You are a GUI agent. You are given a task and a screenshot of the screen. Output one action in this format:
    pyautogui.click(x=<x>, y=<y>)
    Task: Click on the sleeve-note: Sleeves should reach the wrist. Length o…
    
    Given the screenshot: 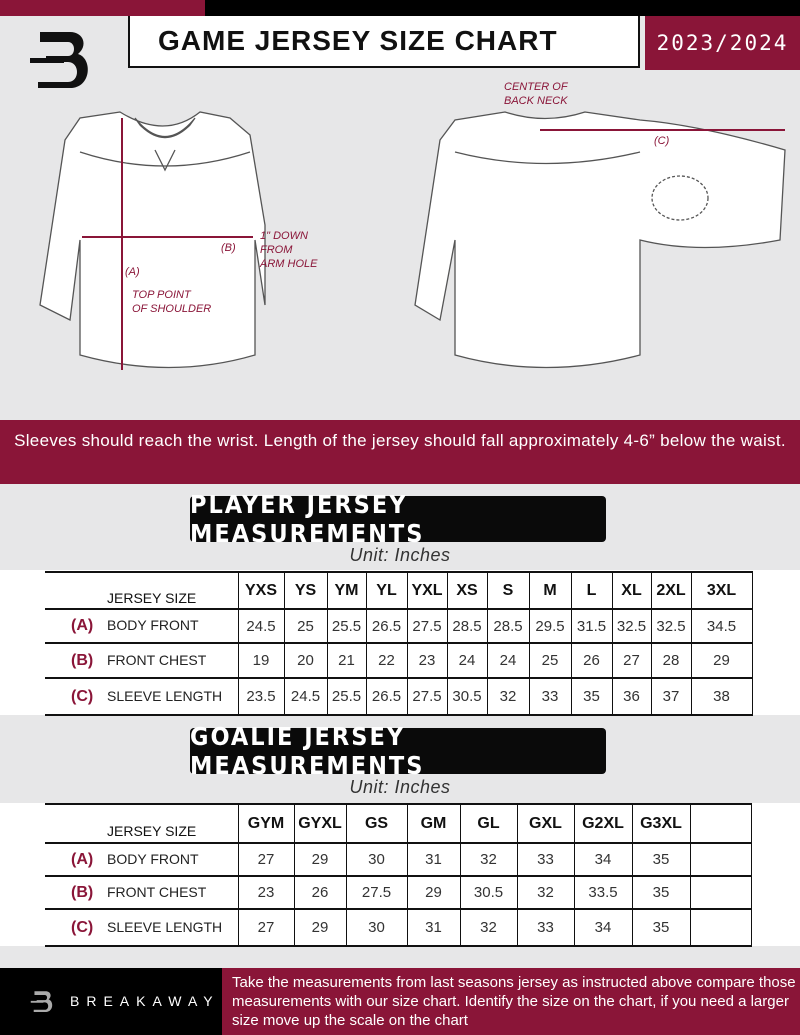 What is the action you would take?
    pyautogui.click(x=400, y=452)
    